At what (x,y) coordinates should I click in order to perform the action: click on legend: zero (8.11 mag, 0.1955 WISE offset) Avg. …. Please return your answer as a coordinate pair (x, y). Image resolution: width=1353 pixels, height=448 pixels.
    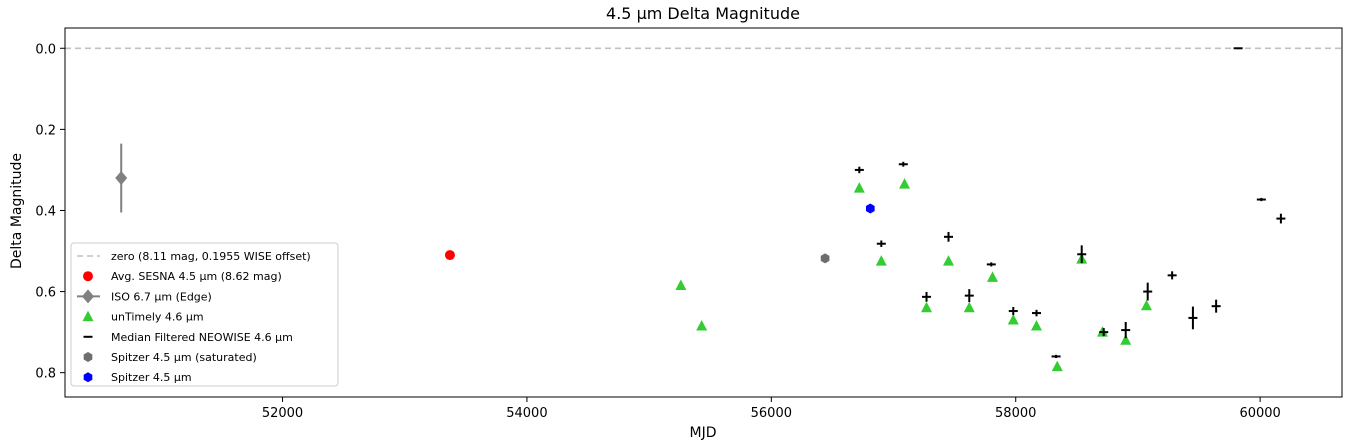
    Looking at the image, I should click on (204, 314).